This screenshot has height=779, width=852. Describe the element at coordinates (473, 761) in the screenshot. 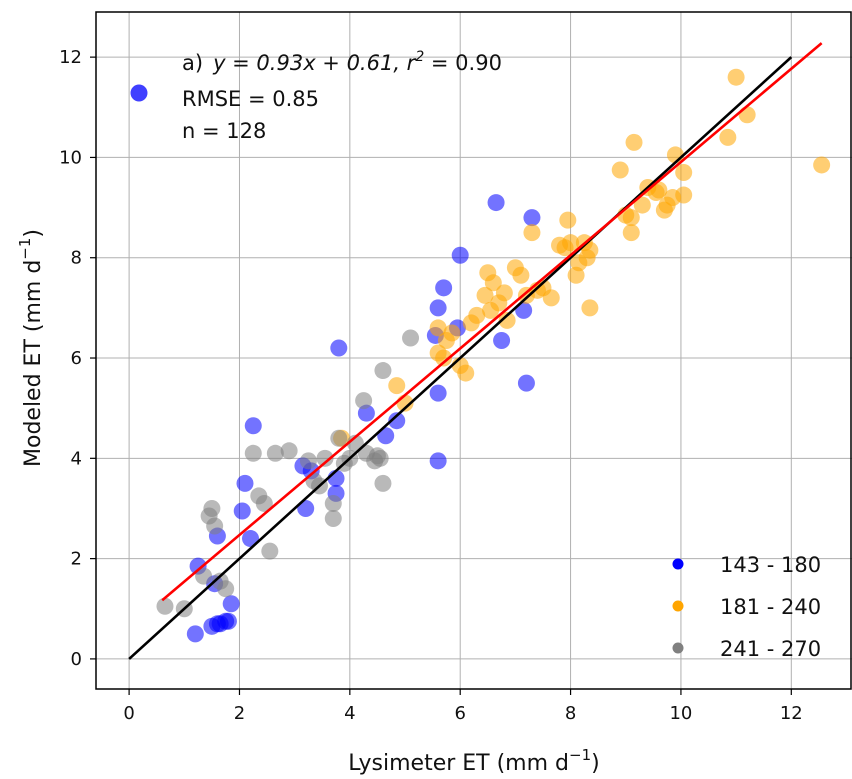

I see `x-axis-label: Lysimeter ET (mm d−1)` at that location.